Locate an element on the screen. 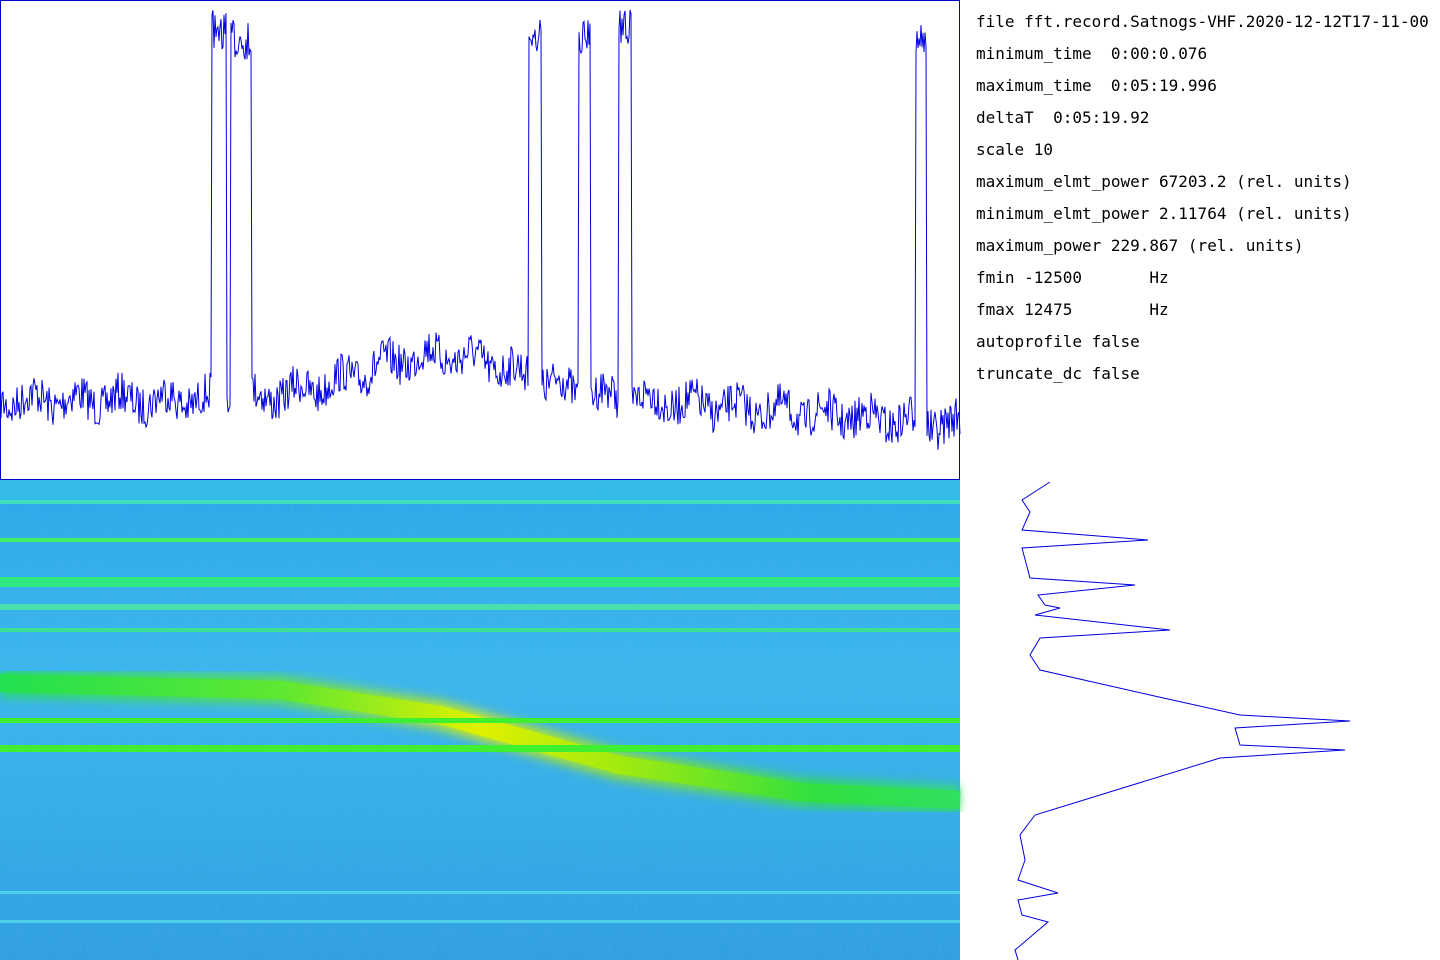  frequency-profile is located at coordinates (1182, 720).